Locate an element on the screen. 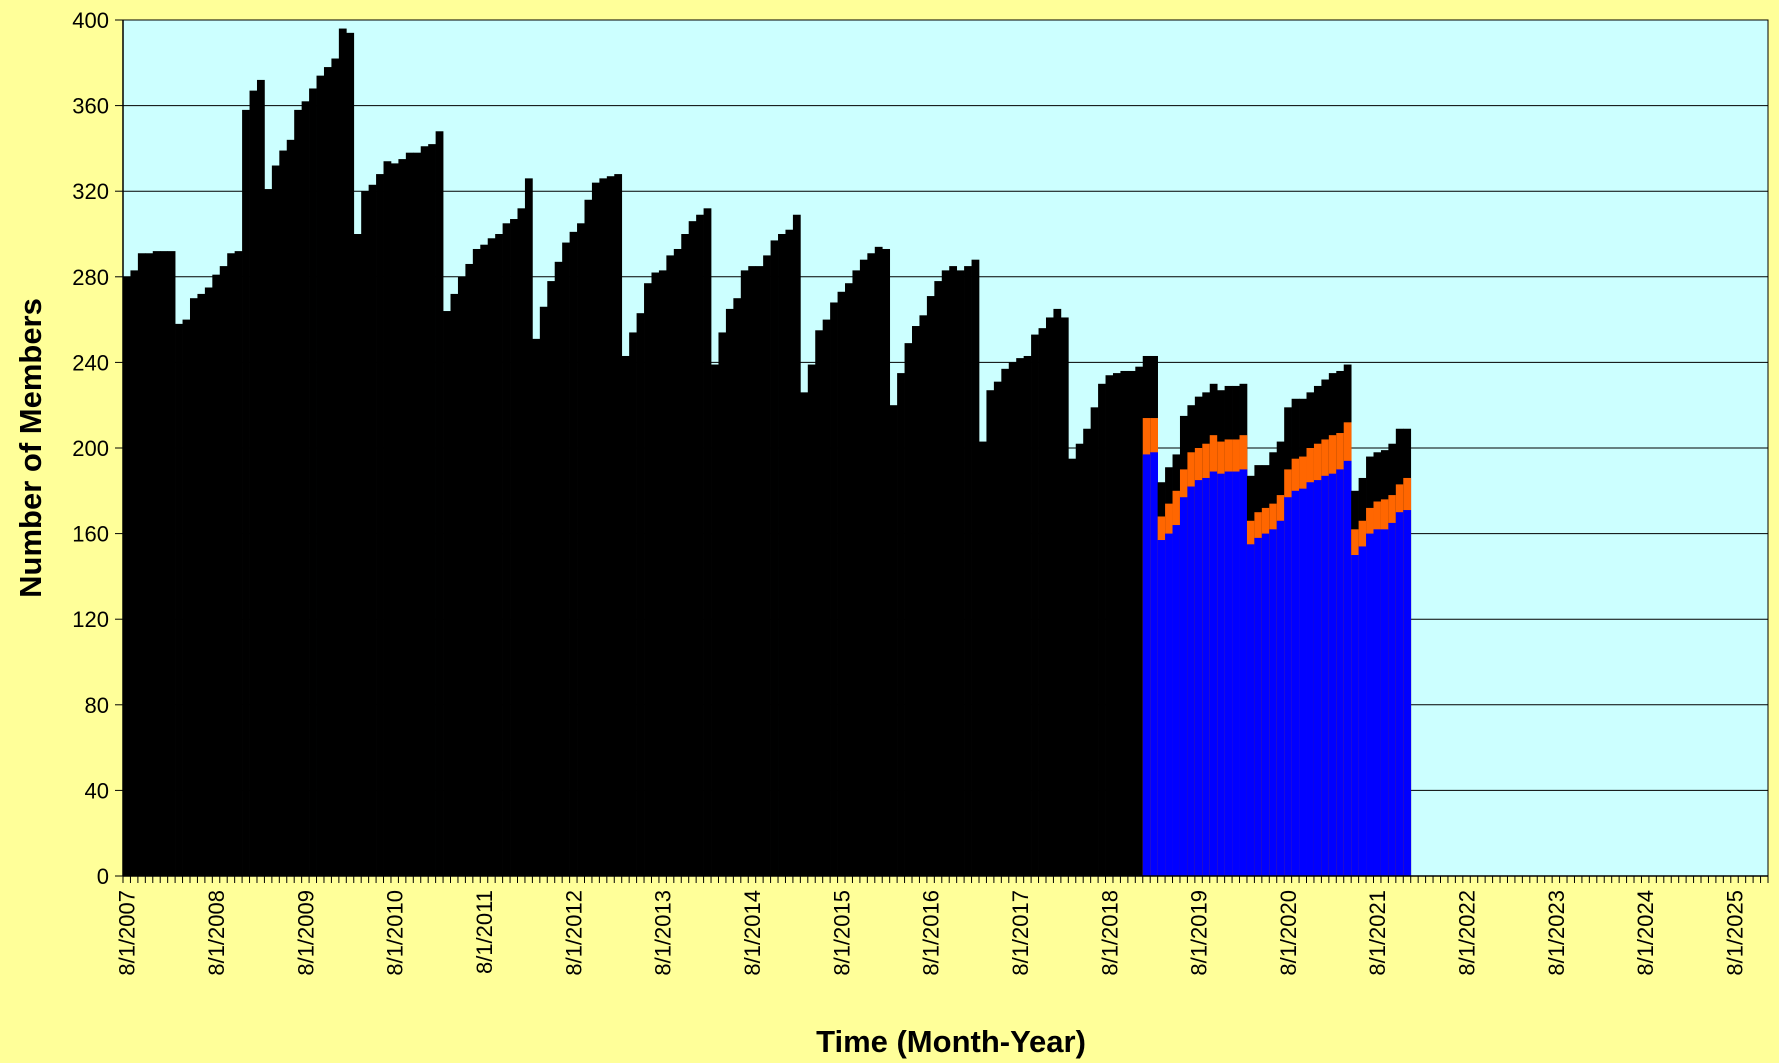 Image resolution: width=1779 pixels, height=1063 pixels. x-tick-label: 8/1/2009 is located at coordinates (305, 933).